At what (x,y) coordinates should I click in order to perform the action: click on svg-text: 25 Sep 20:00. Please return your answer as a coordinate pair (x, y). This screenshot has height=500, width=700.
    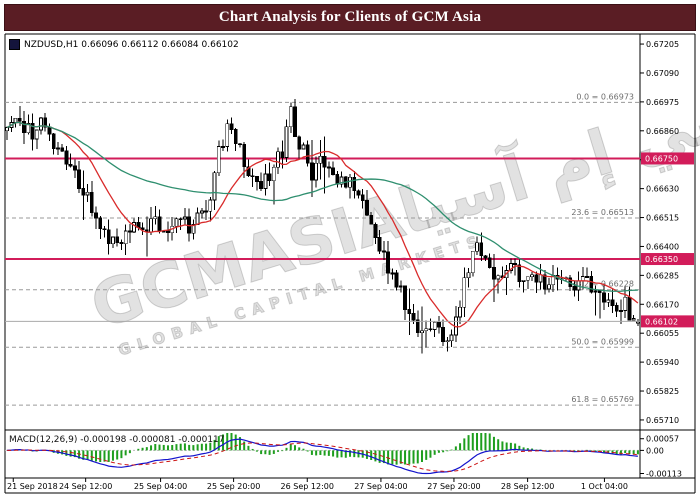
    Looking at the image, I should click on (233, 486).